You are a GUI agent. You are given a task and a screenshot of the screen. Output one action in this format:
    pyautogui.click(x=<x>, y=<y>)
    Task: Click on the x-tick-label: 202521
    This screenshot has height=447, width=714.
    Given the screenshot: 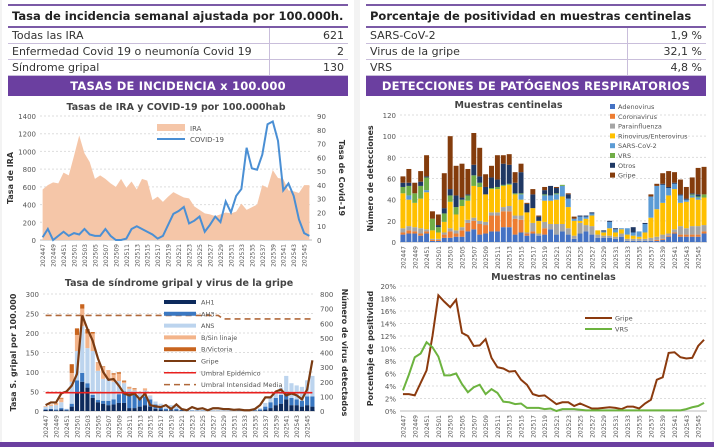 What is the action you would take?
    pyautogui.click(x=182, y=426)
    